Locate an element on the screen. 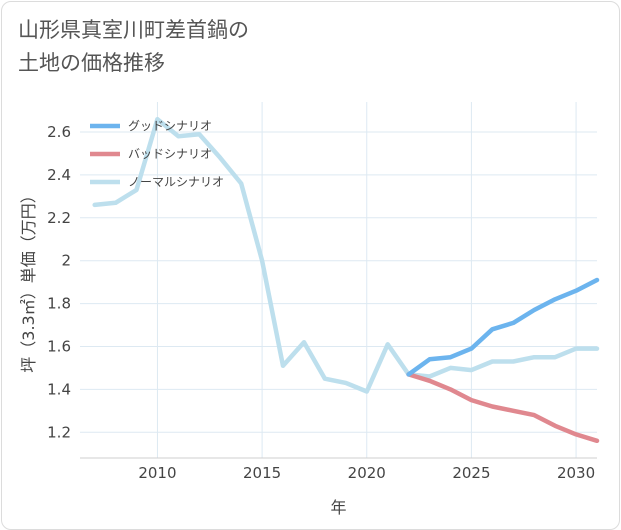 This screenshot has height=530, width=621. y-tick-label: 1.4 is located at coordinates (59, 389).